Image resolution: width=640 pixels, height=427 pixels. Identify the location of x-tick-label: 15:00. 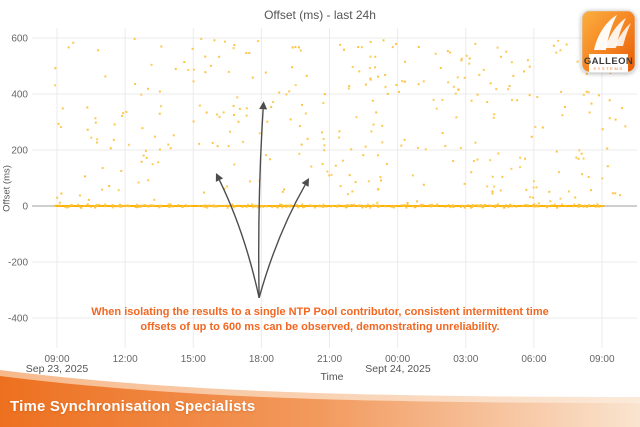
(193, 359).